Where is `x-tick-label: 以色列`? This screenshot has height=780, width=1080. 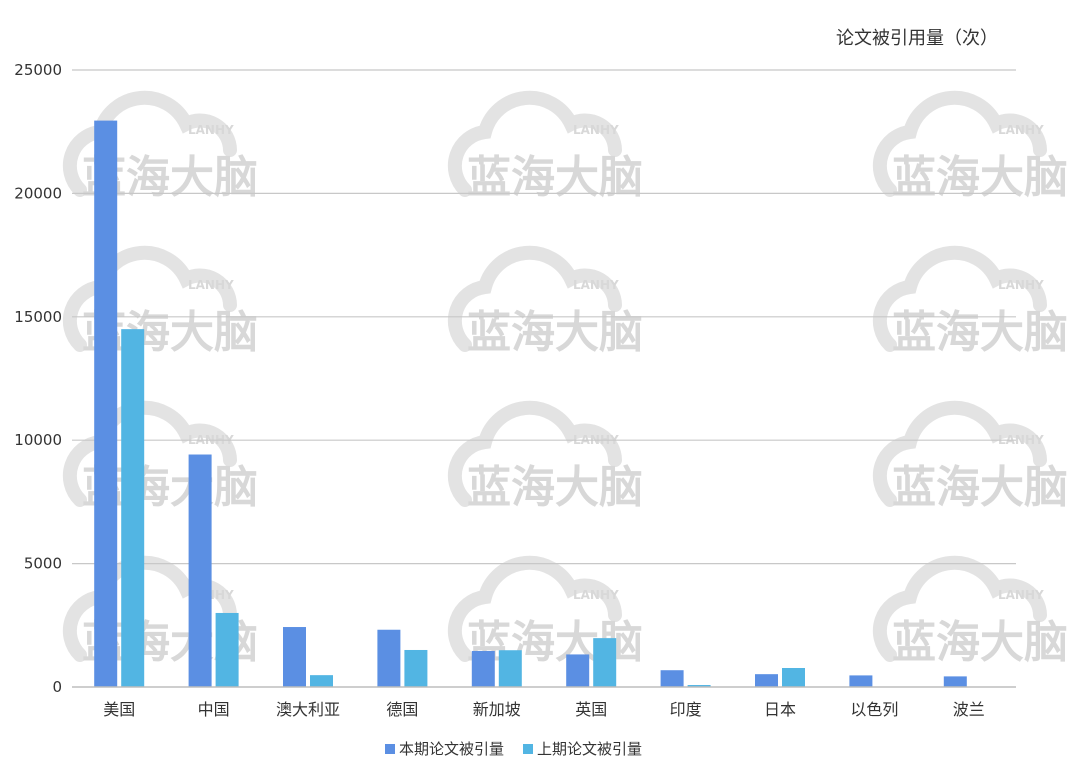 x-tick-label: 以色列 is located at coordinates (874, 709).